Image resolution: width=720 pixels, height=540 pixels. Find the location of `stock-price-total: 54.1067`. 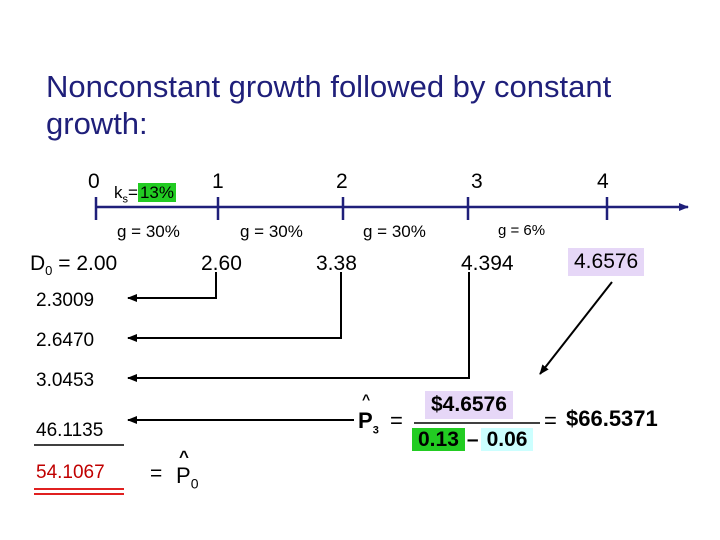

stock-price-total: 54.1067 is located at coordinates (70, 472).